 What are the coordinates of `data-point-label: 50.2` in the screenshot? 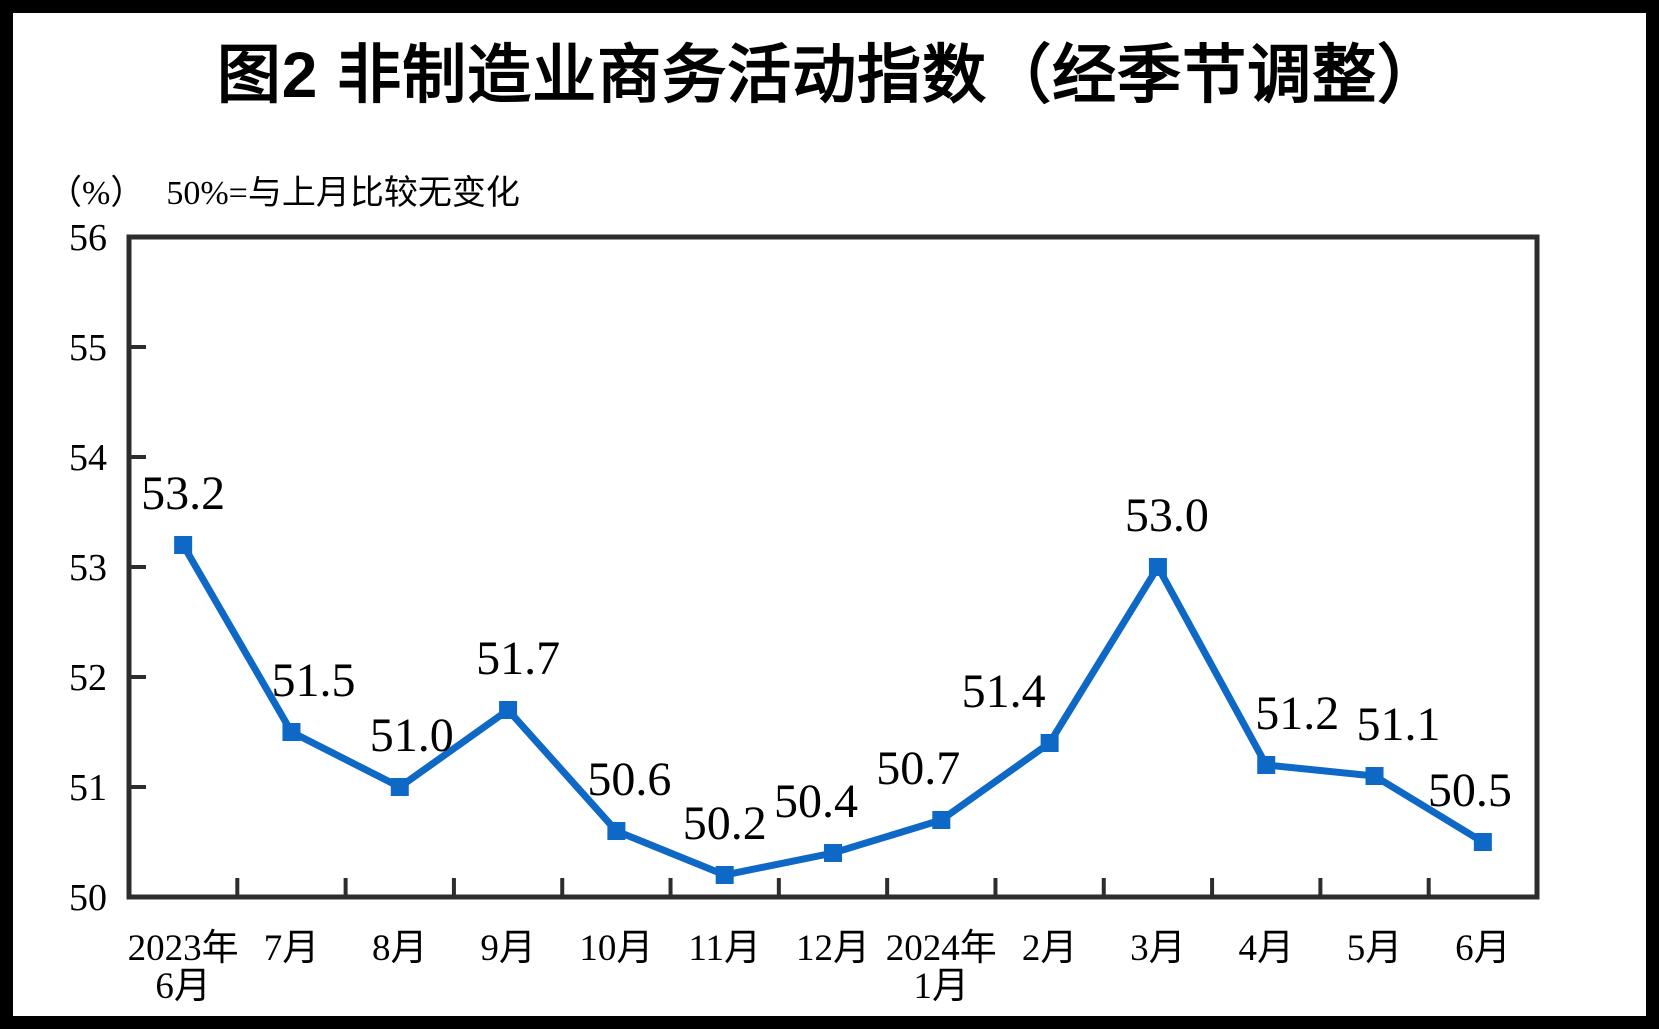 It's located at (725, 823).